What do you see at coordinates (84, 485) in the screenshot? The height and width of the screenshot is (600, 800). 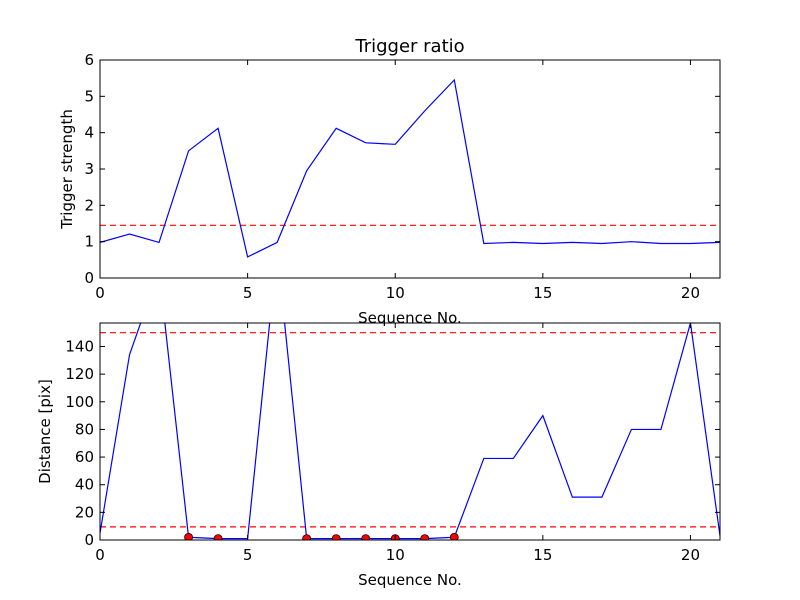 I see `y-tick-label: 40` at bounding box center [84, 485].